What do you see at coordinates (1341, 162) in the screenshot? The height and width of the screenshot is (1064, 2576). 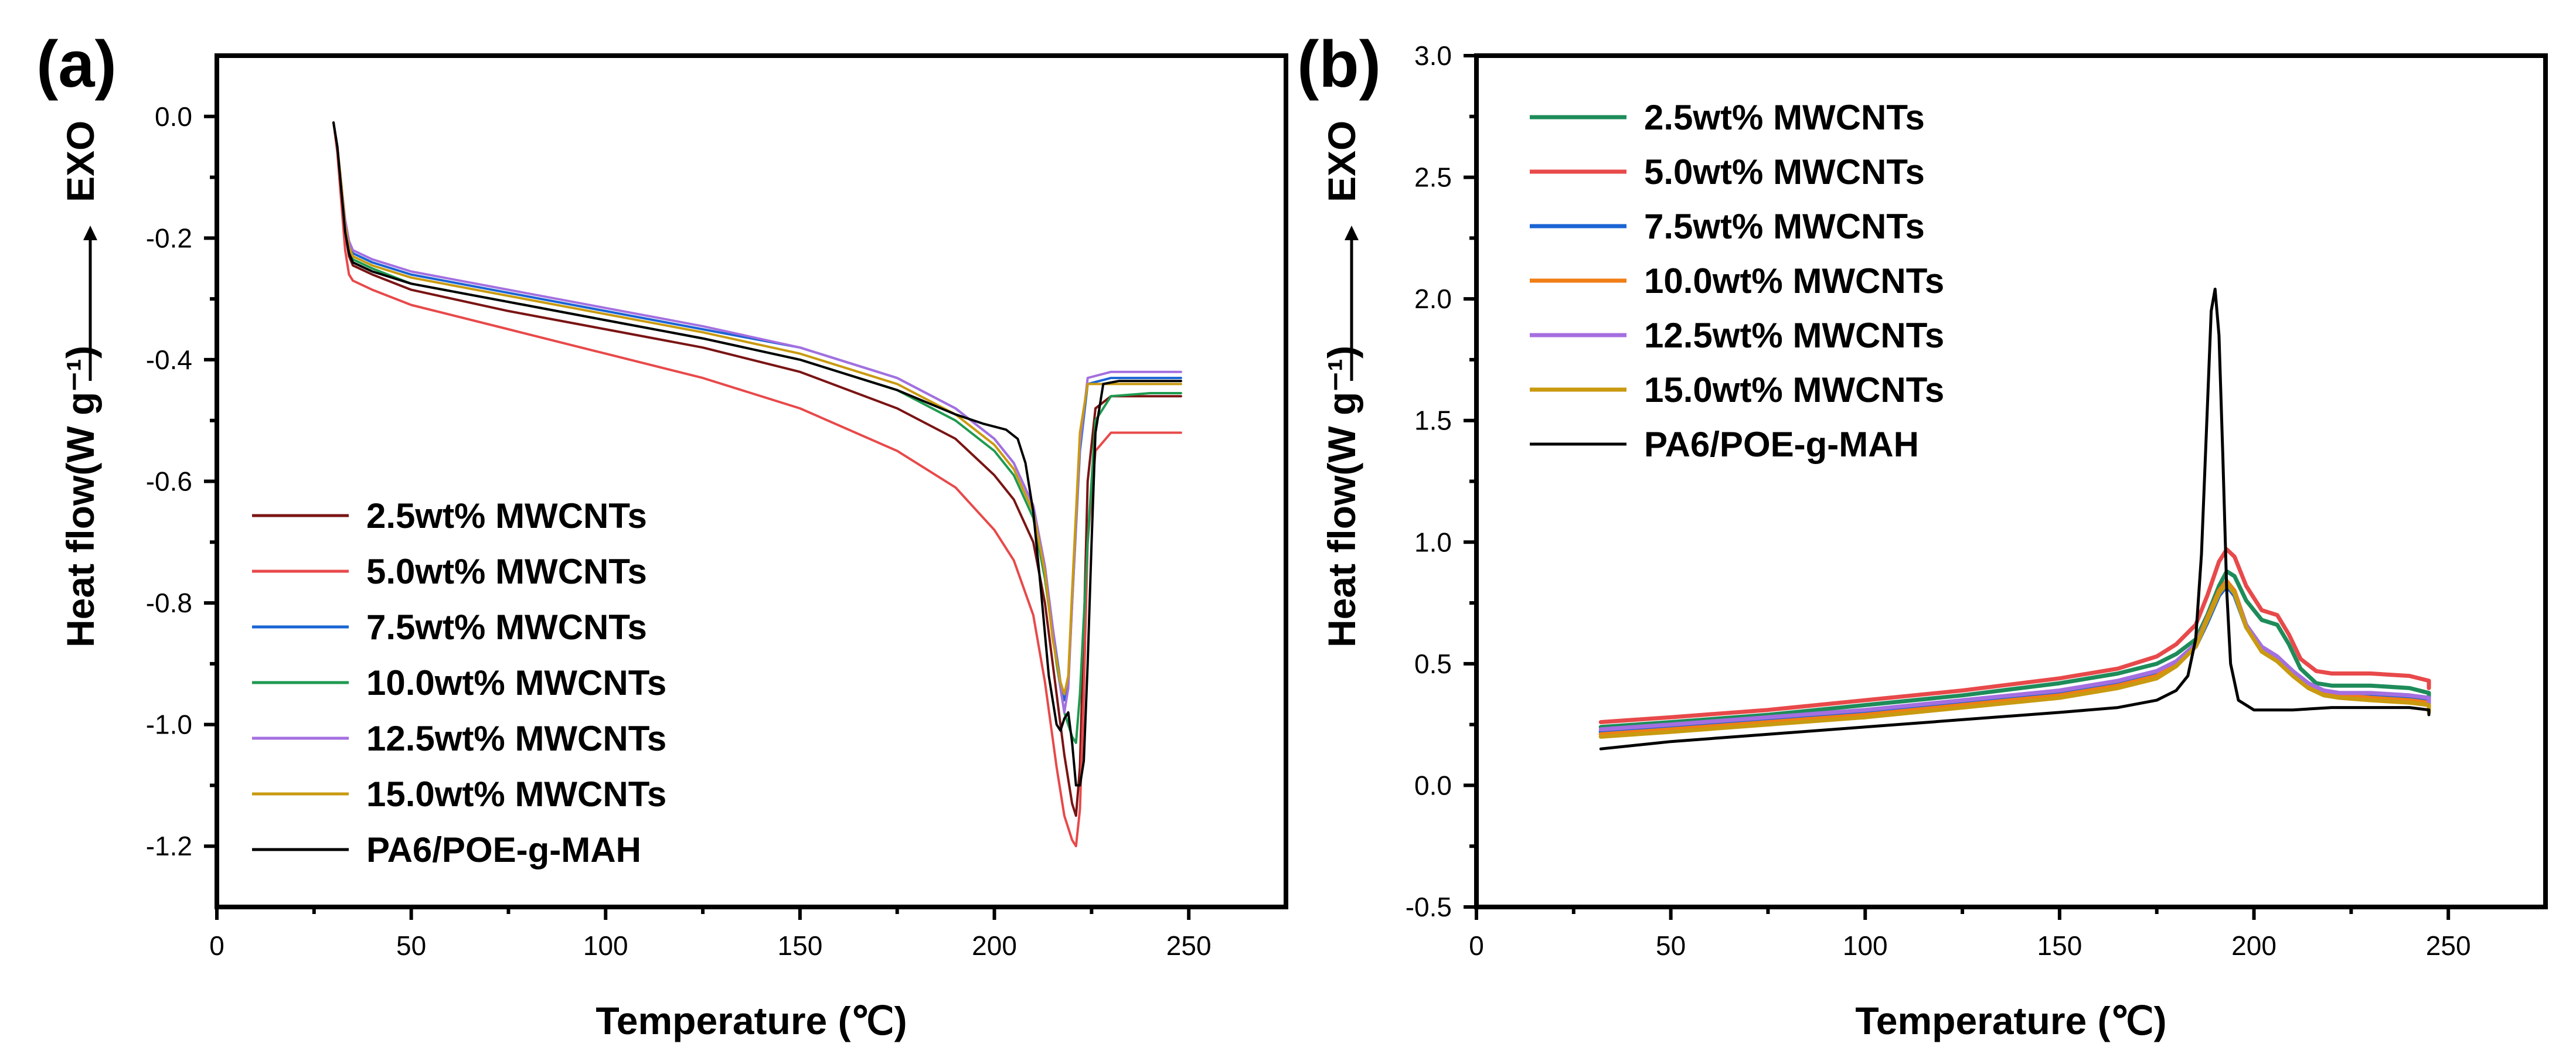 I see `panel-b-exo-label: EXO` at bounding box center [1341, 162].